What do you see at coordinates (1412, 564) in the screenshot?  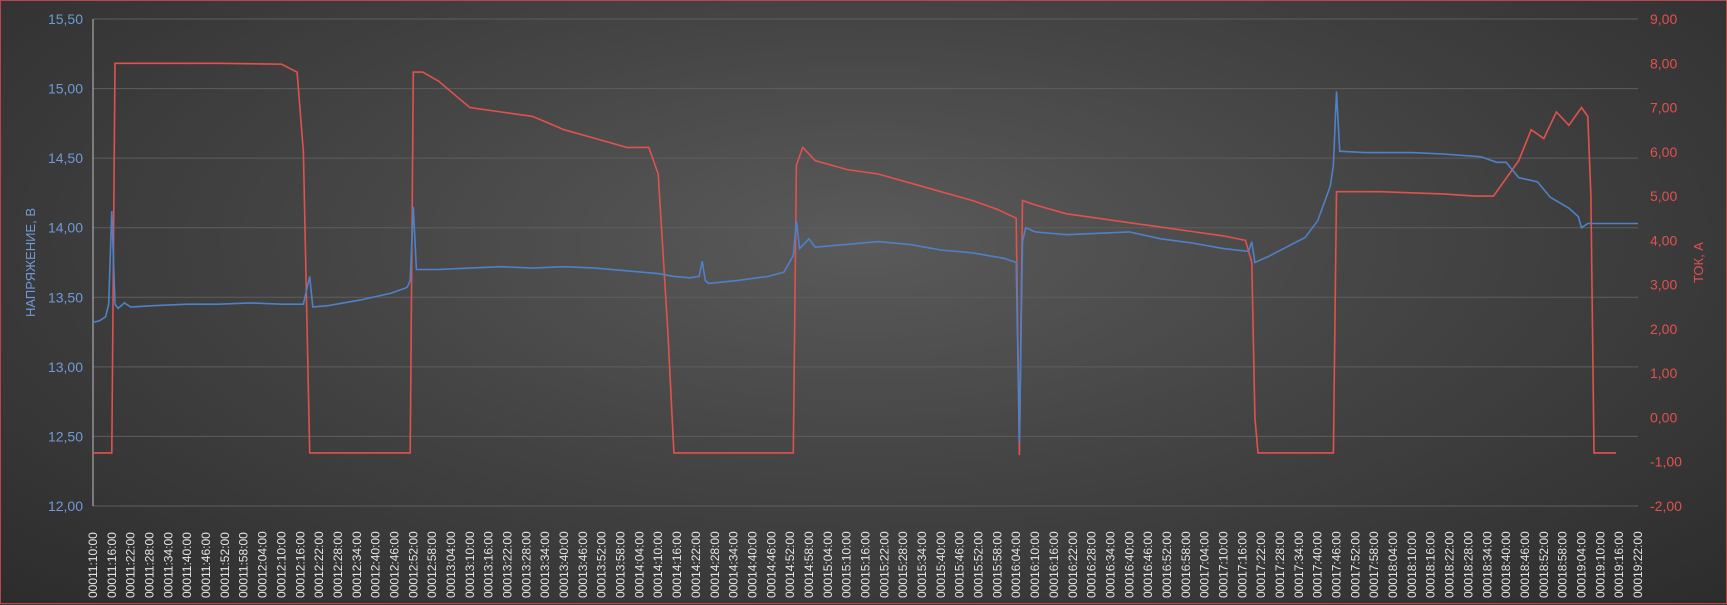 I see `x-tick-label: 00018:10:00` at bounding box center [1412, 564].